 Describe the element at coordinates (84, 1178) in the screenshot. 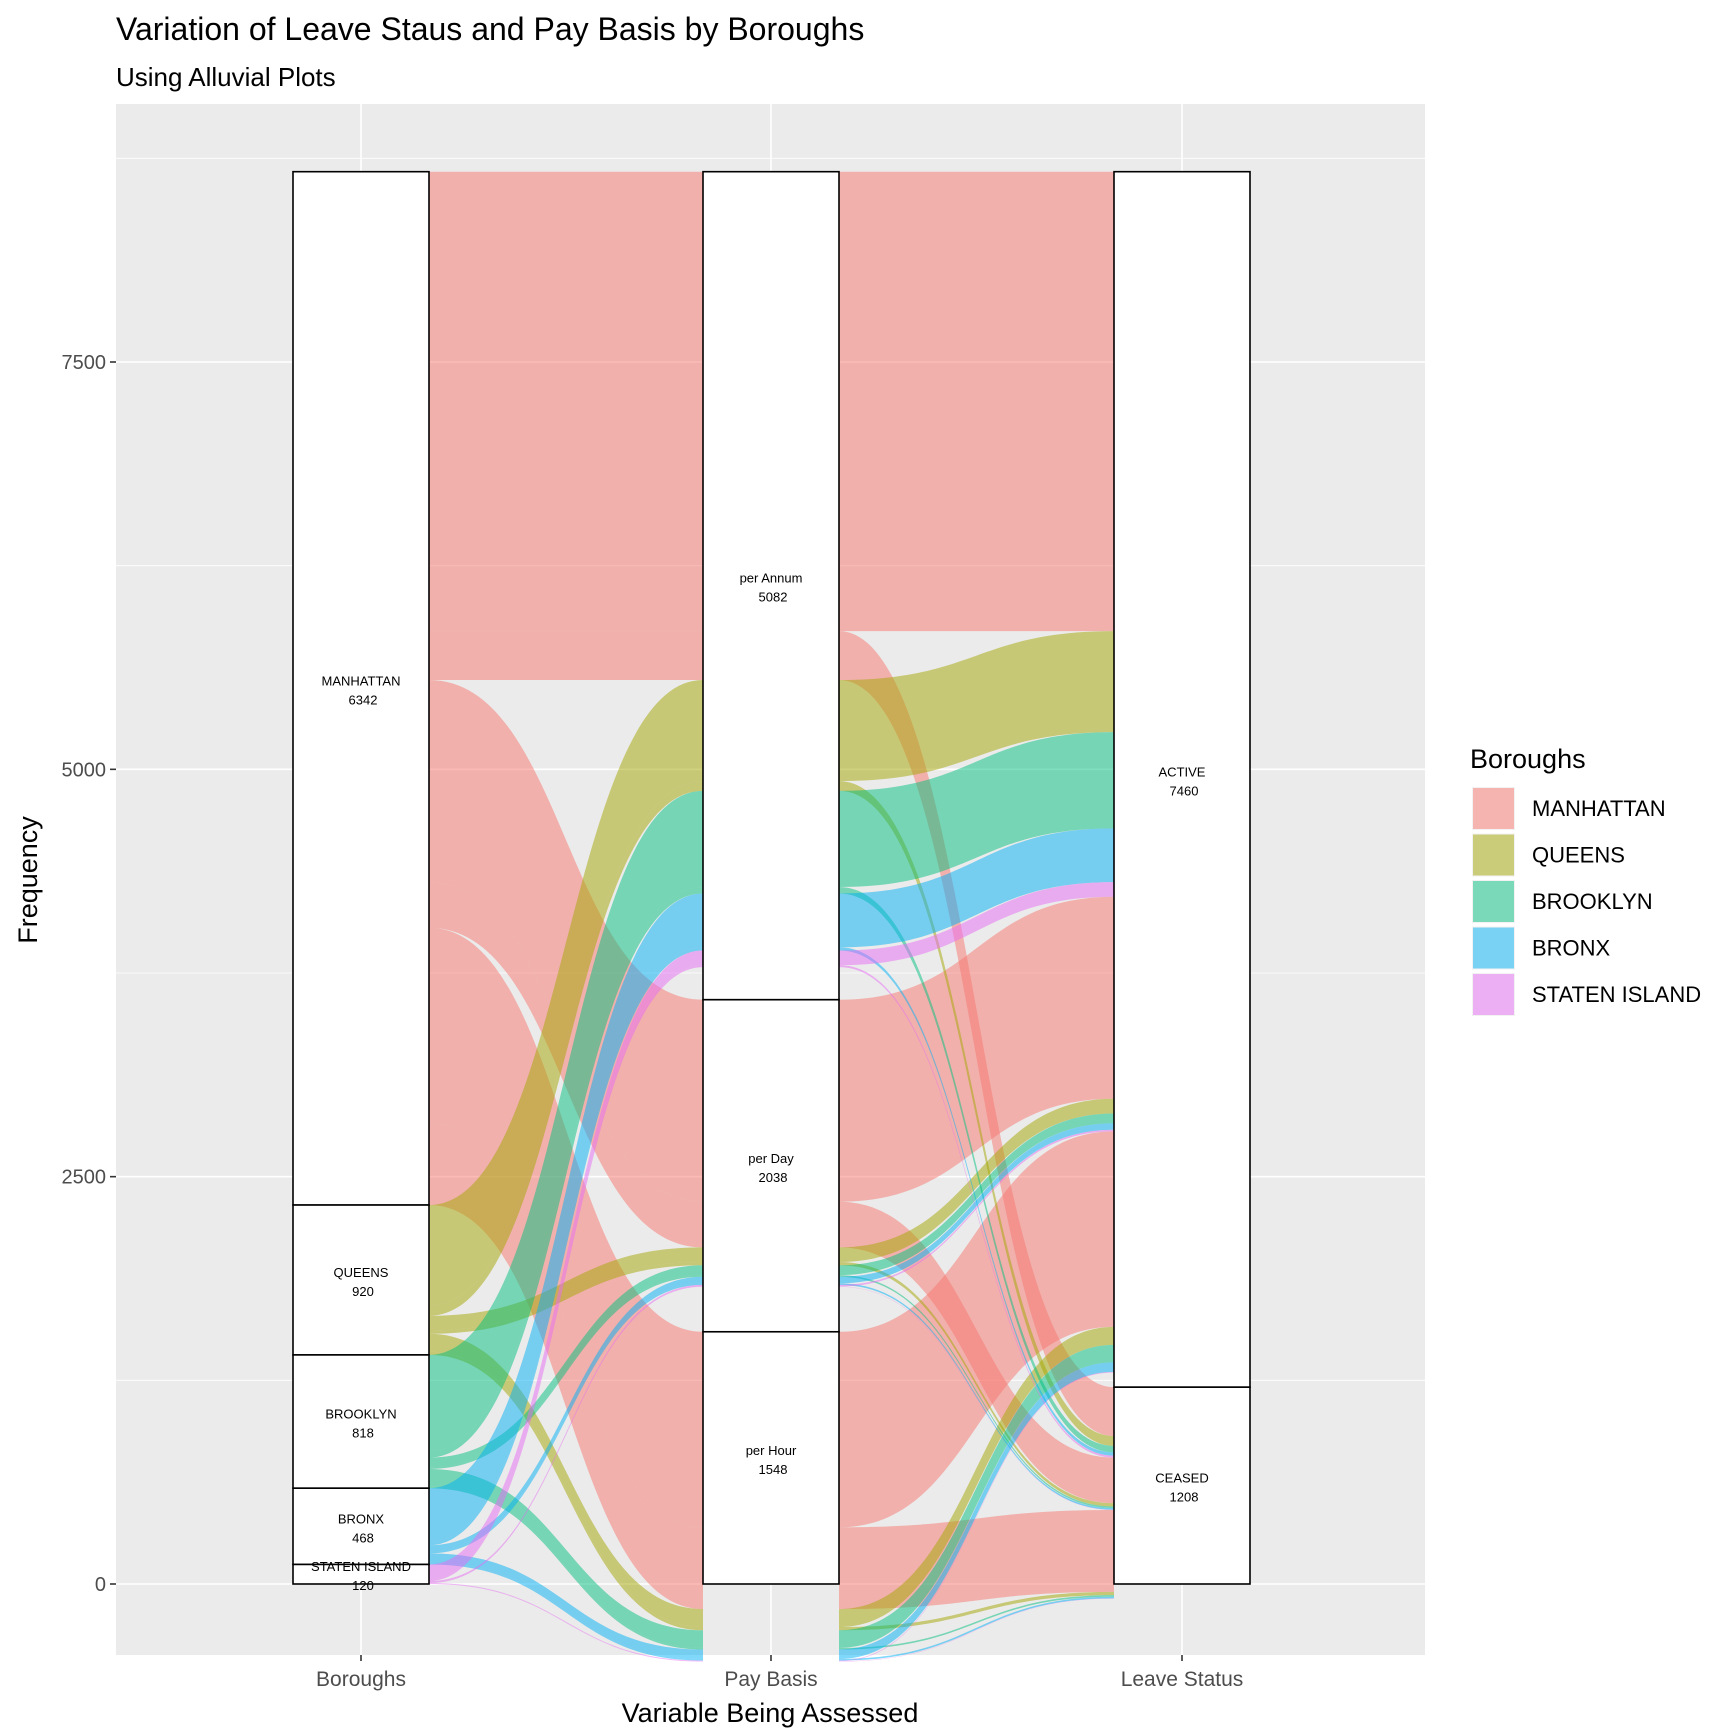

I see `y-tick-label: 2500` at that location.